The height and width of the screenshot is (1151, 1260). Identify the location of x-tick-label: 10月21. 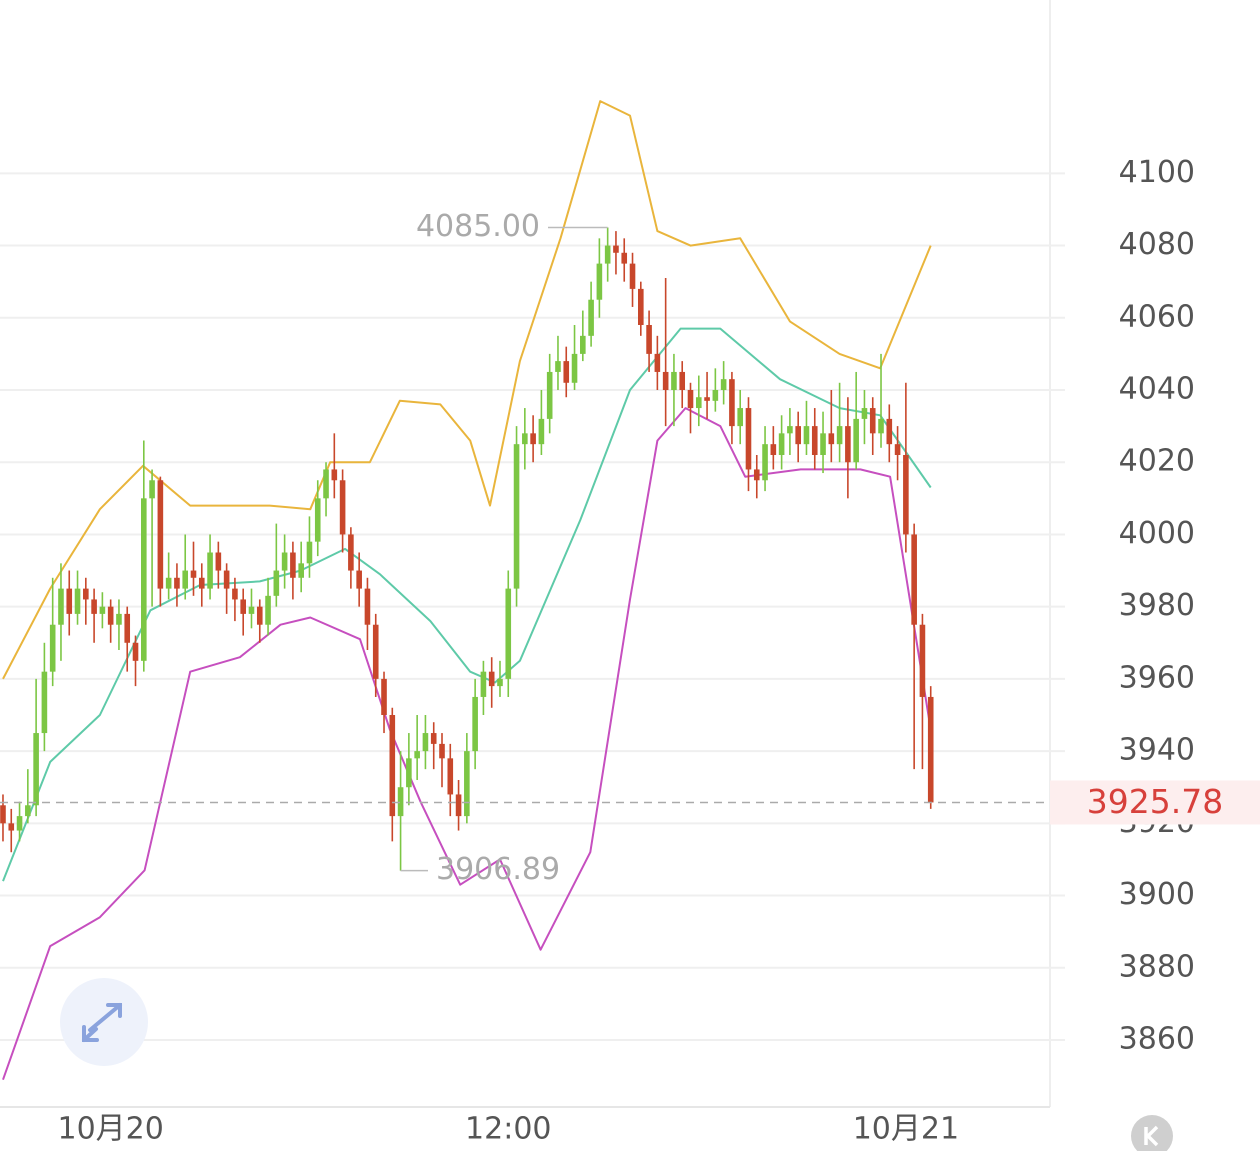
(906, 1129).